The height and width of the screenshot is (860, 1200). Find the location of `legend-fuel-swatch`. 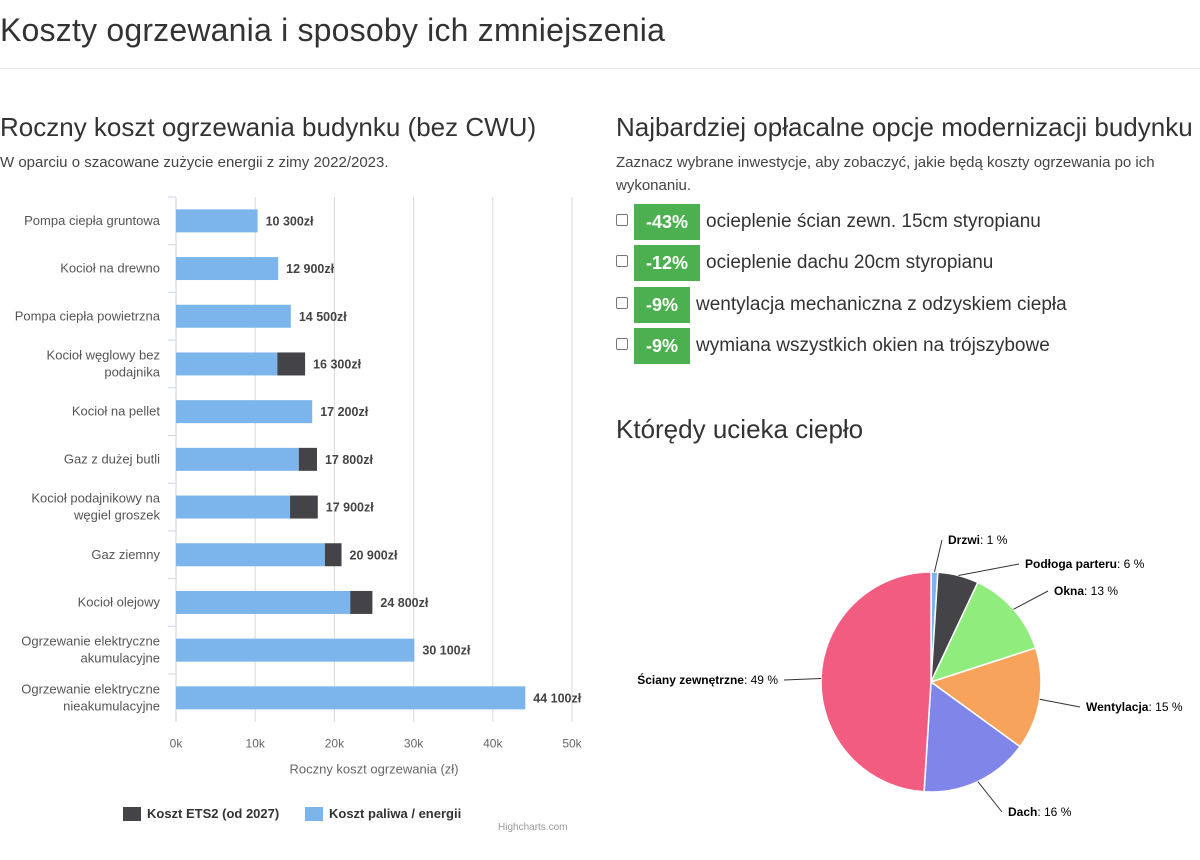

legend-fuel-swatch is located at coordinates (314, 813).